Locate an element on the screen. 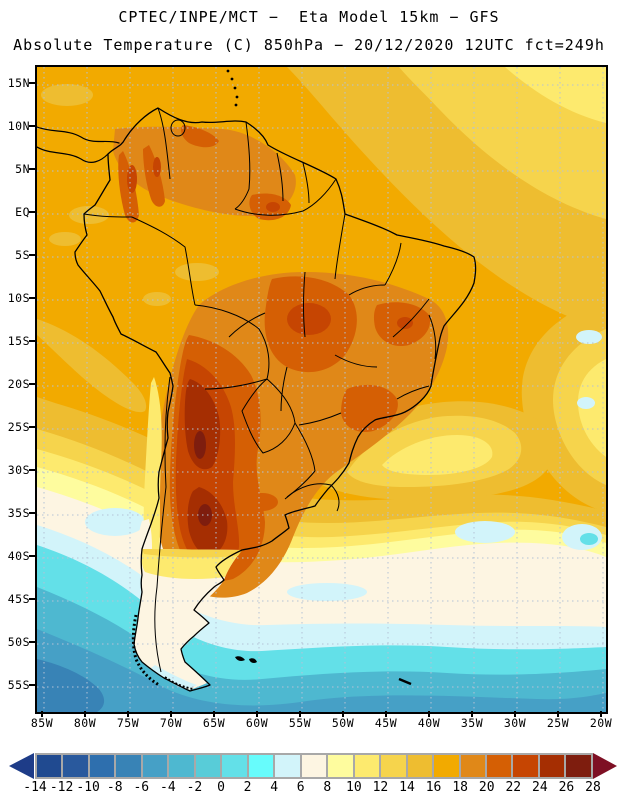  lon-tick-label: 40W is located at coordinates (429, 723).